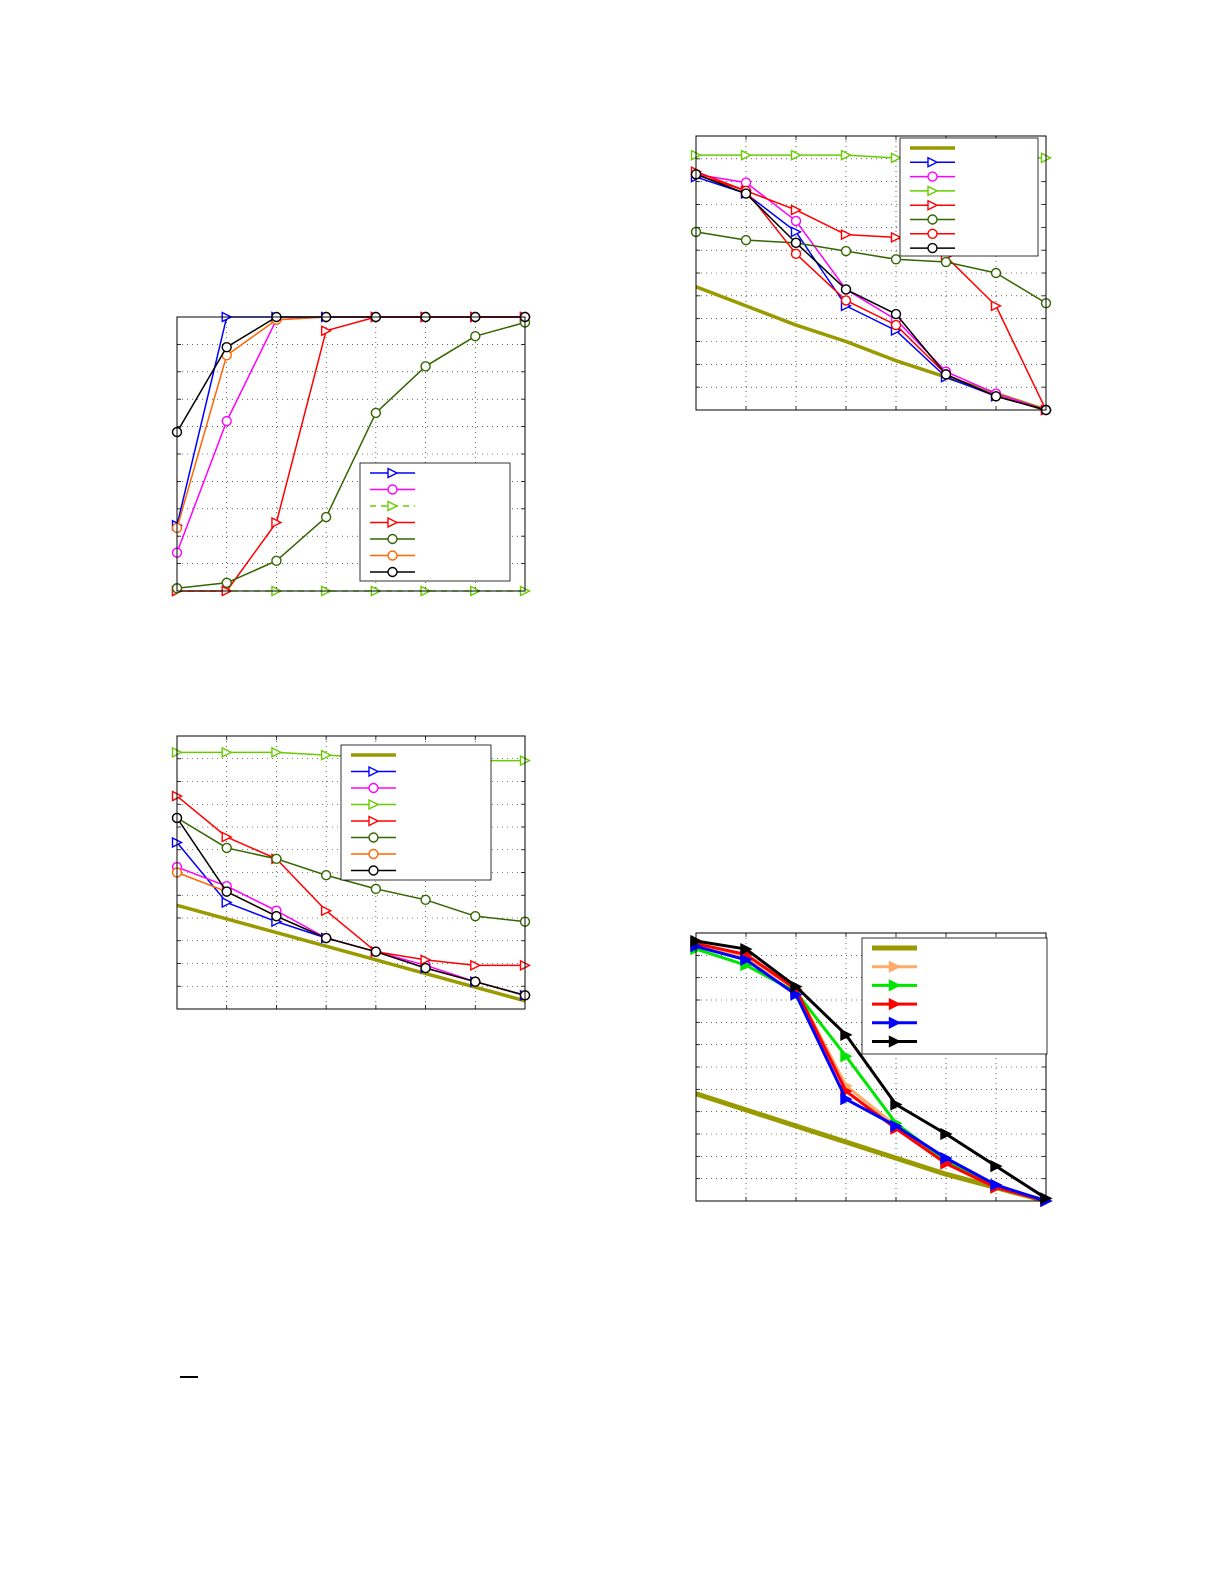 Image resolution: width=1225 pixels, height=1585 pixels. What do you see at coordinates (189, 1377) in the screenshot?
I see `dash-mark` at bounding box center [189, 1377].